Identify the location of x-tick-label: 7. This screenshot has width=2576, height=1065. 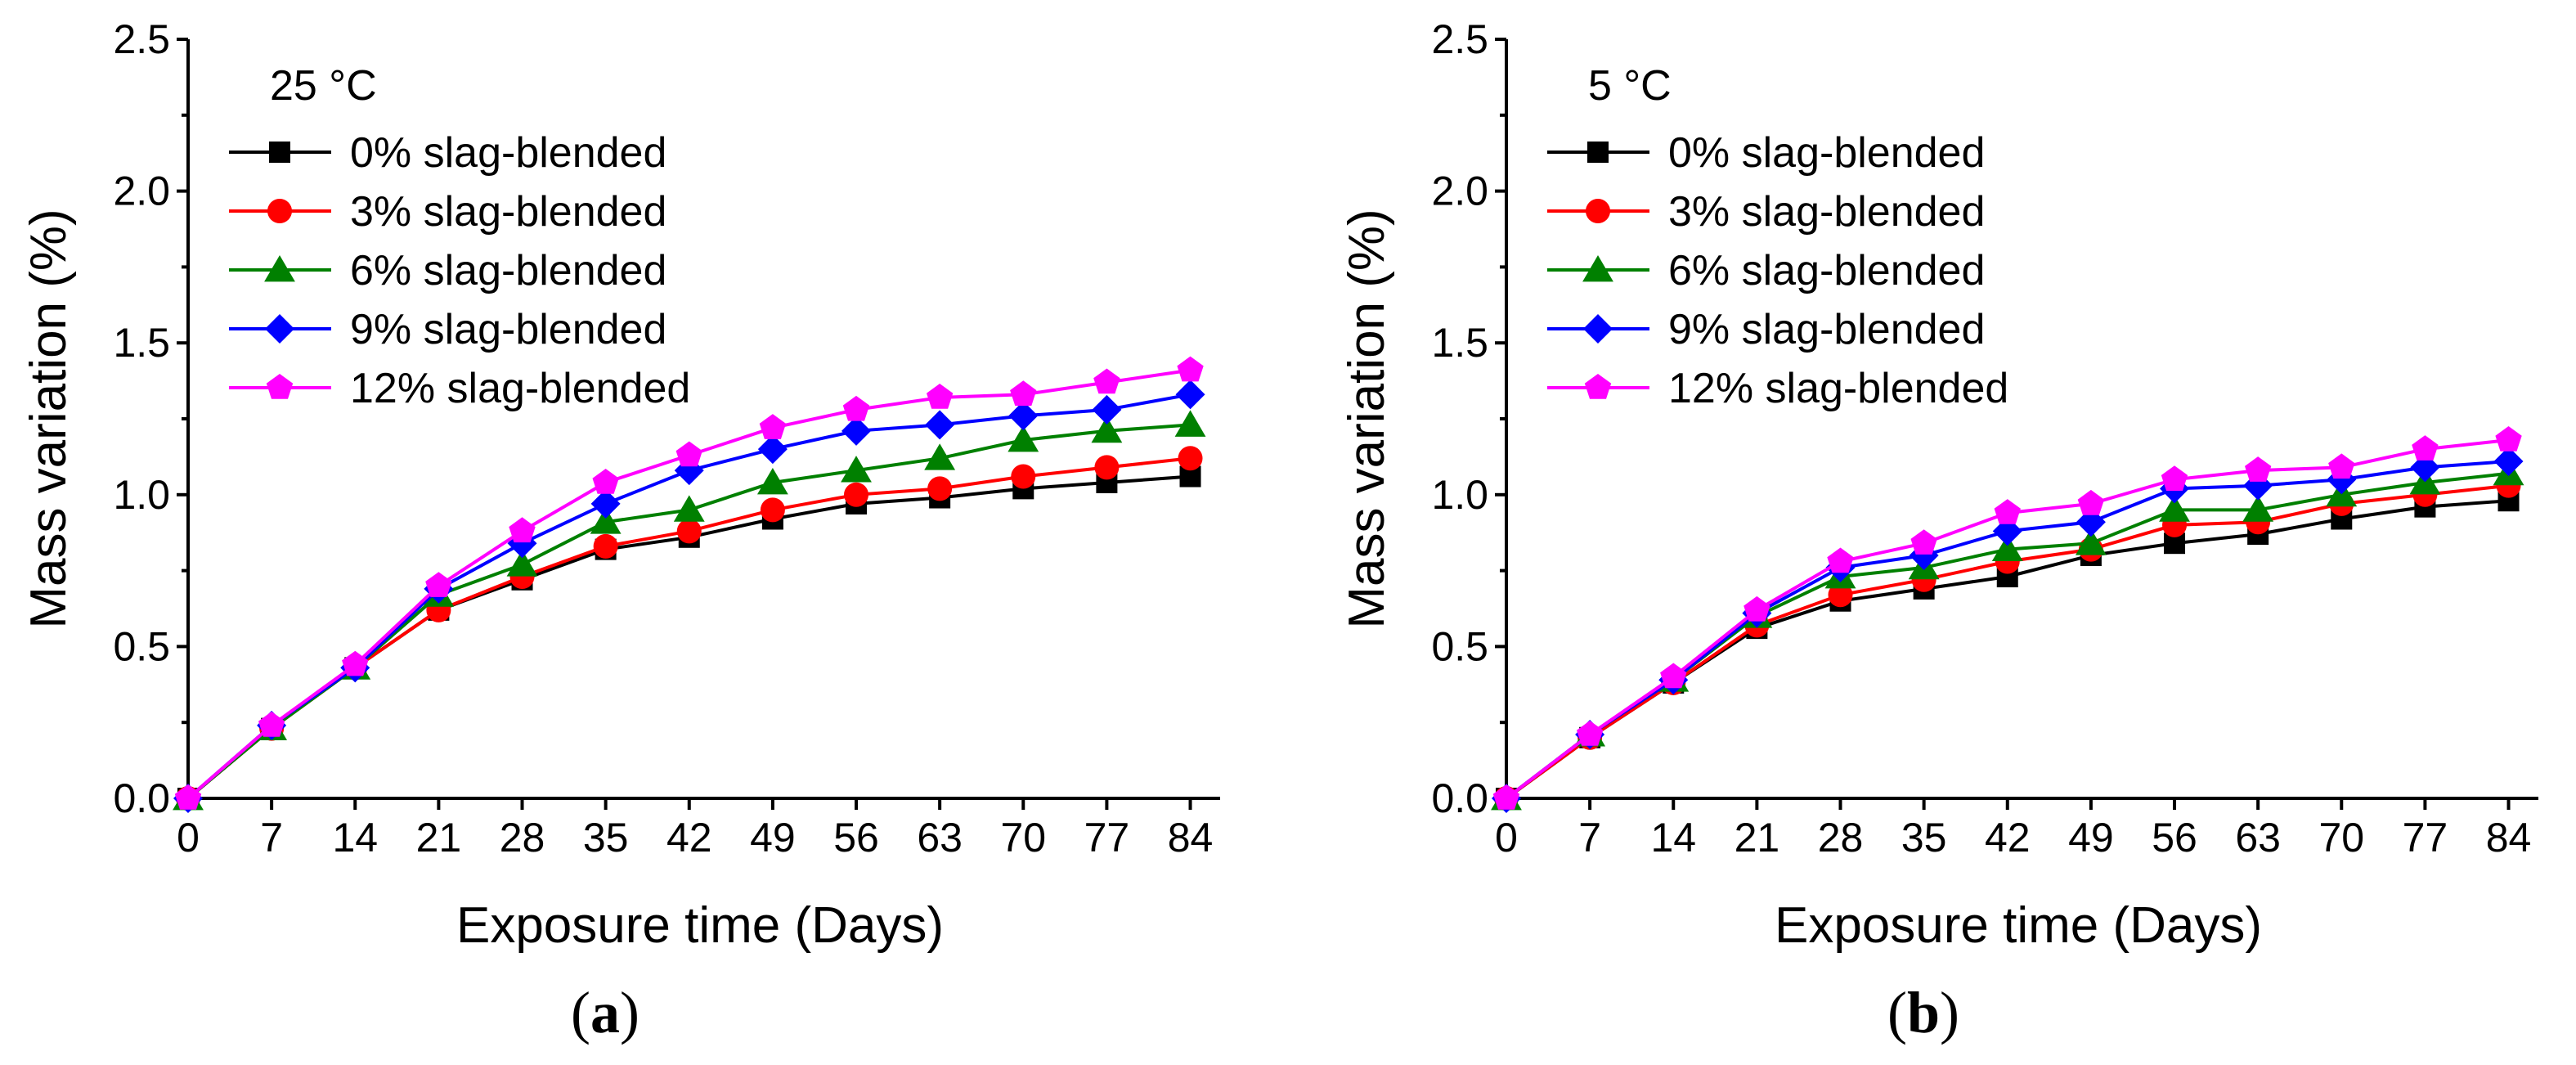
(271, 838).